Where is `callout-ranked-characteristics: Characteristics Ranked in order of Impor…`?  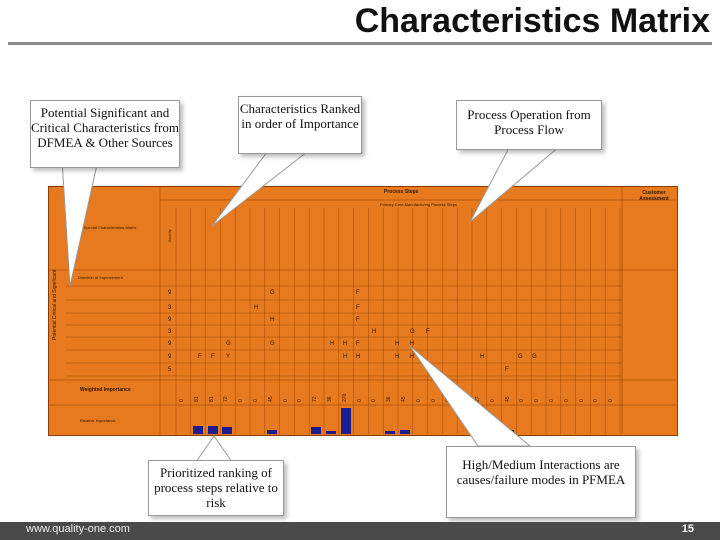 callout-ranked-characteristics: Characteristics Ranked in order of Impor… is located at coordinates (300, 125).